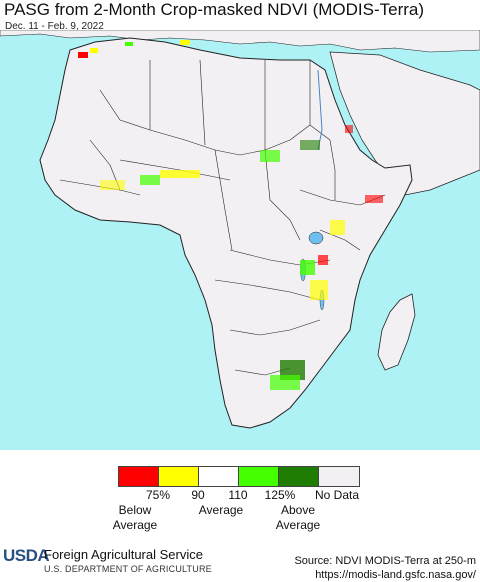  Describe the element at coordinates (128, 569) in the screenshot. I see `department-name: U.S. DEPARTMENT OF AGRICULTURE` at that location.